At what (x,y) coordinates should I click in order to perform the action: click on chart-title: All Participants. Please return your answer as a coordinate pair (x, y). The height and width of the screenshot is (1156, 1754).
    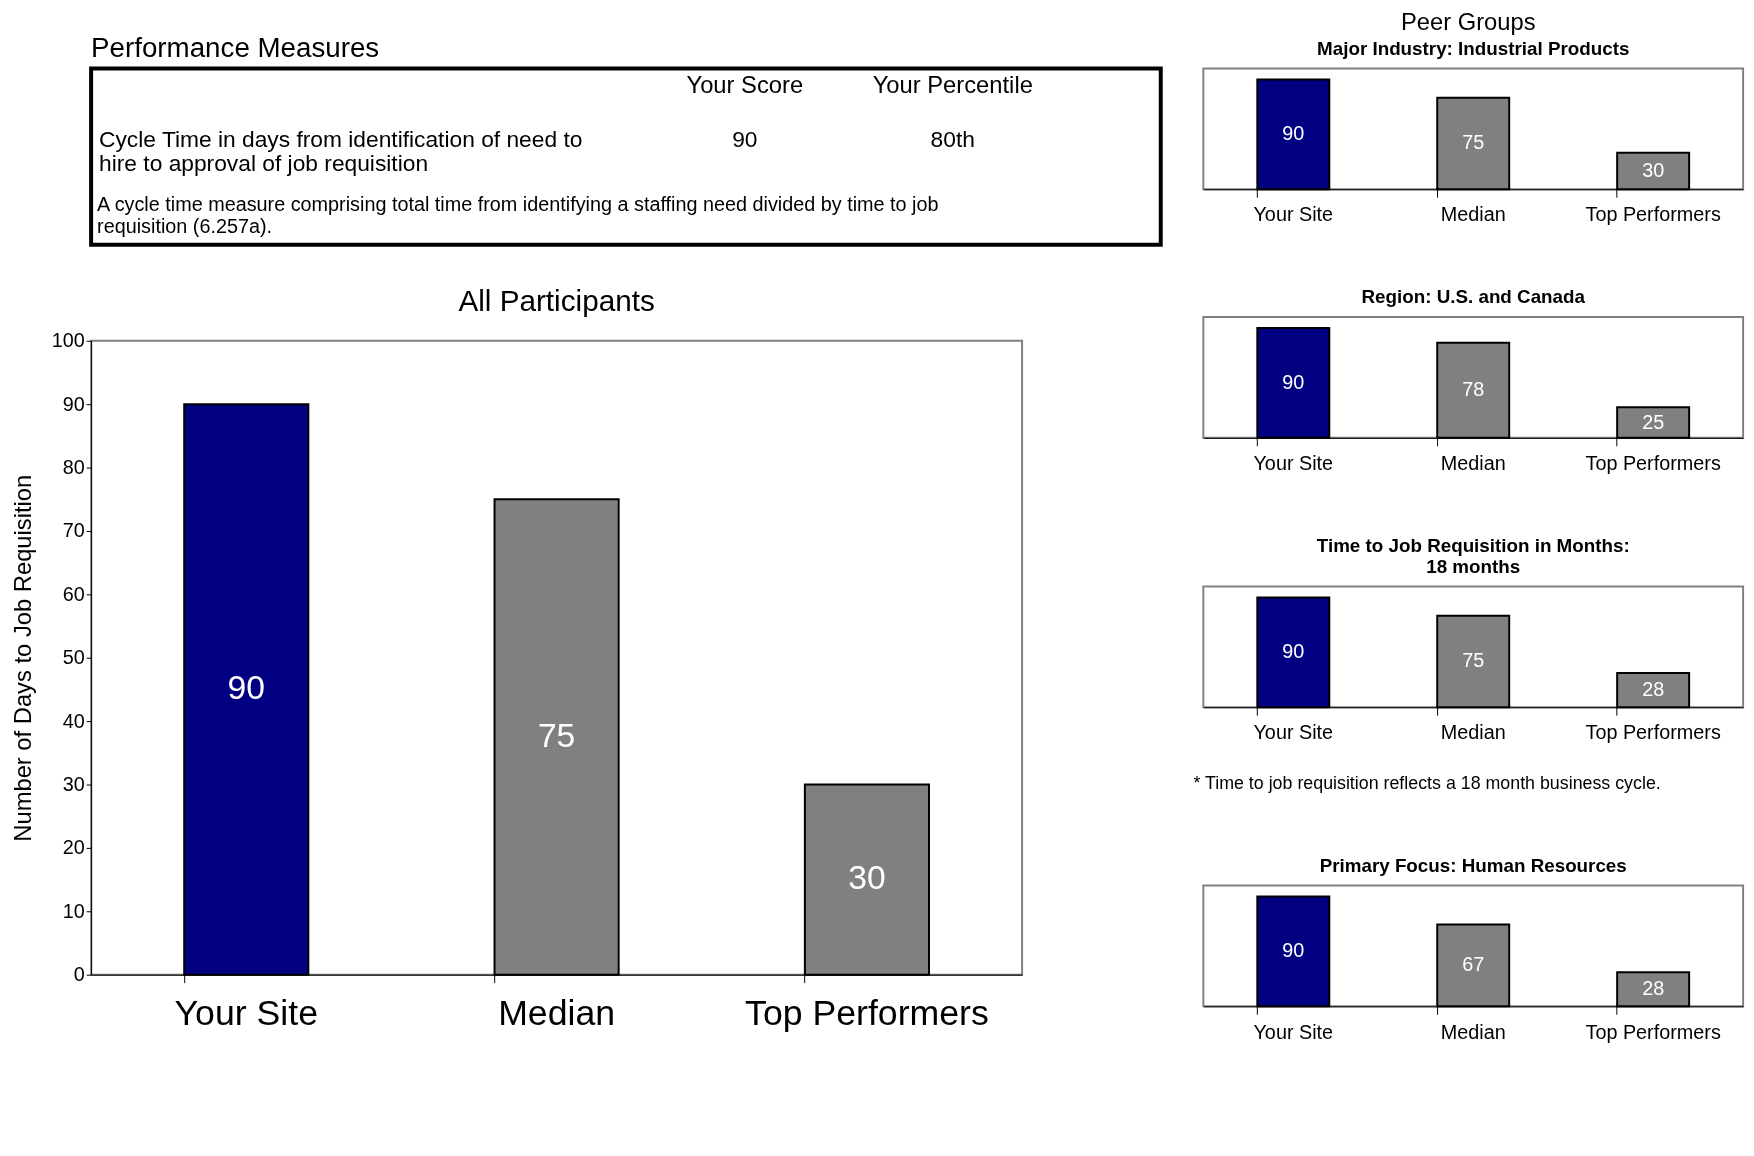
    Looking at the image, I should click on (556, 301).